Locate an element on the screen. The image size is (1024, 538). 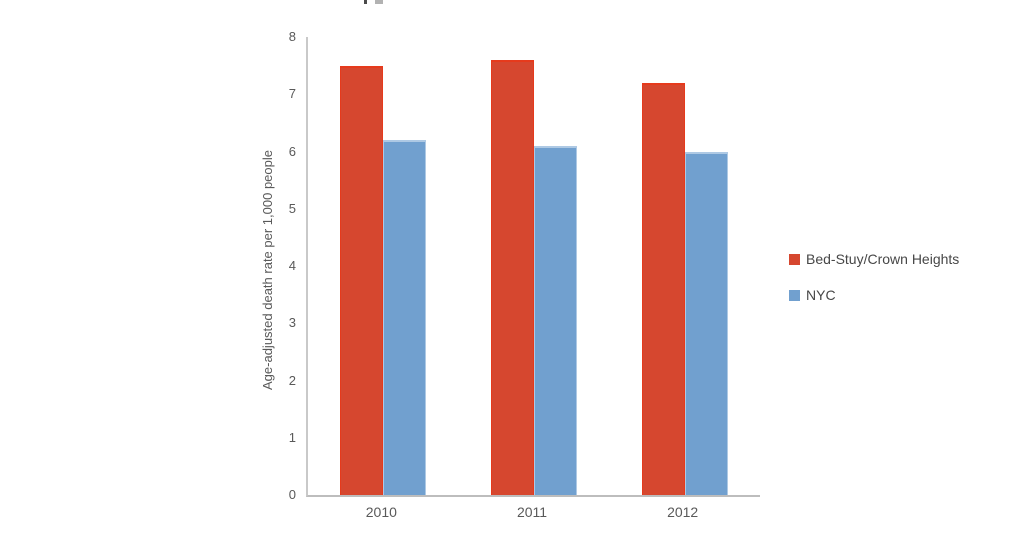
y-tick-label-7: 7 is located at coordinates (292, 94).